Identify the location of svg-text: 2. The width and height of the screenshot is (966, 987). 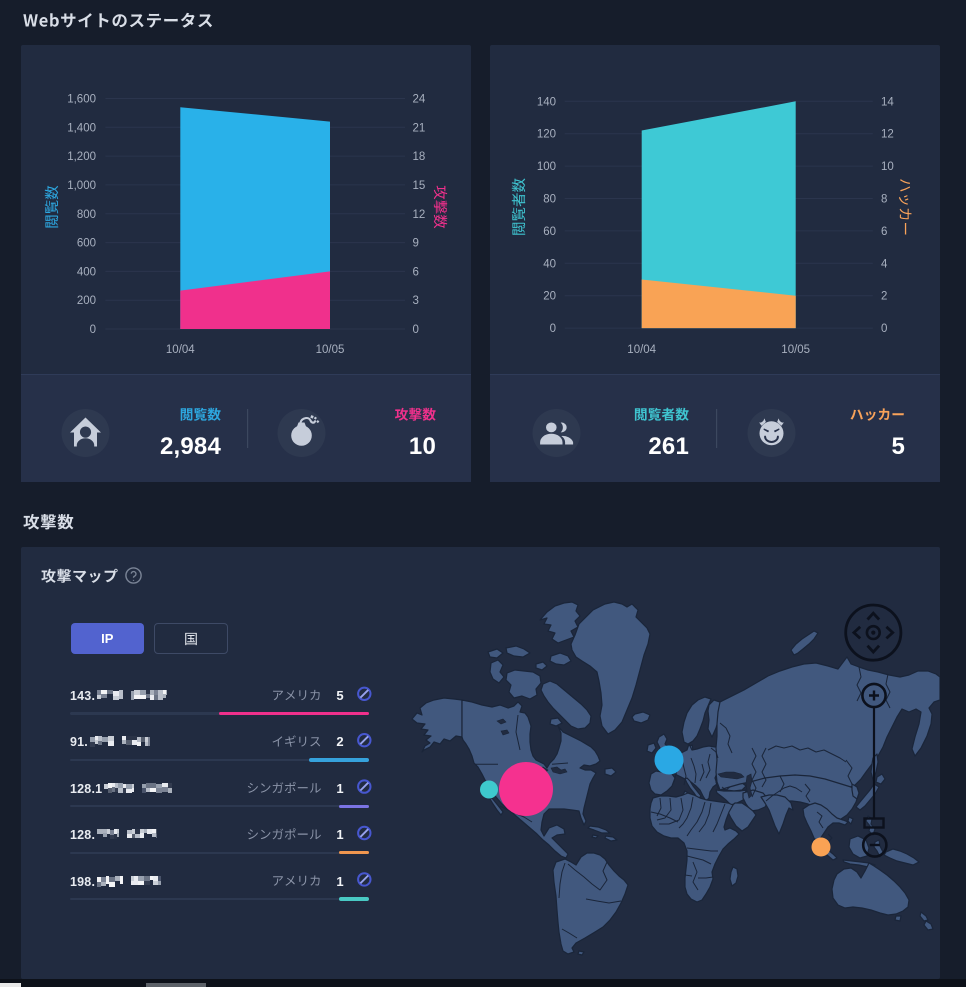
(884, 297).